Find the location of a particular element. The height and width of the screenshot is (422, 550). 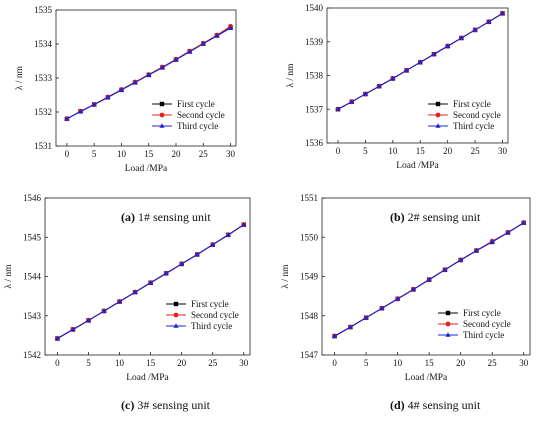

panel-caption-c: (c) 3# sensing unit is located at coordinates (165, 405).